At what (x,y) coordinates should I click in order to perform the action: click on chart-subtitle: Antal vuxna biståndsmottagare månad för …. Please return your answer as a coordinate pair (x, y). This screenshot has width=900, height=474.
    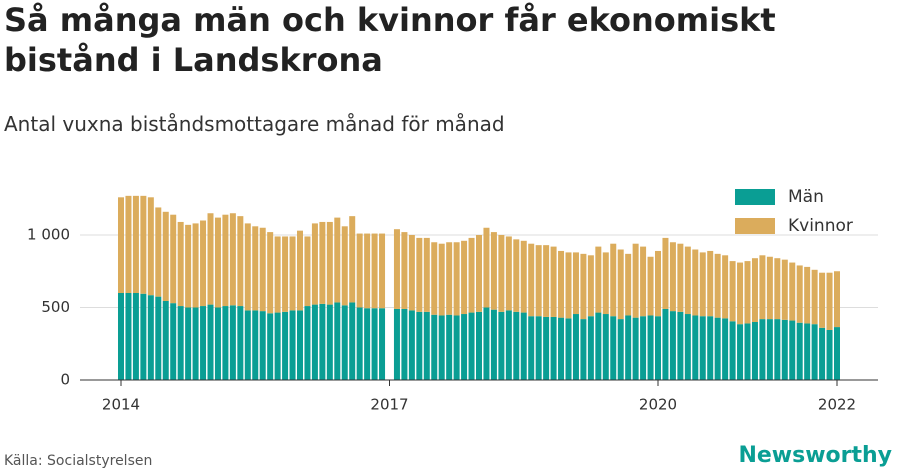
    Looking at the image, I should click on (254, 124).